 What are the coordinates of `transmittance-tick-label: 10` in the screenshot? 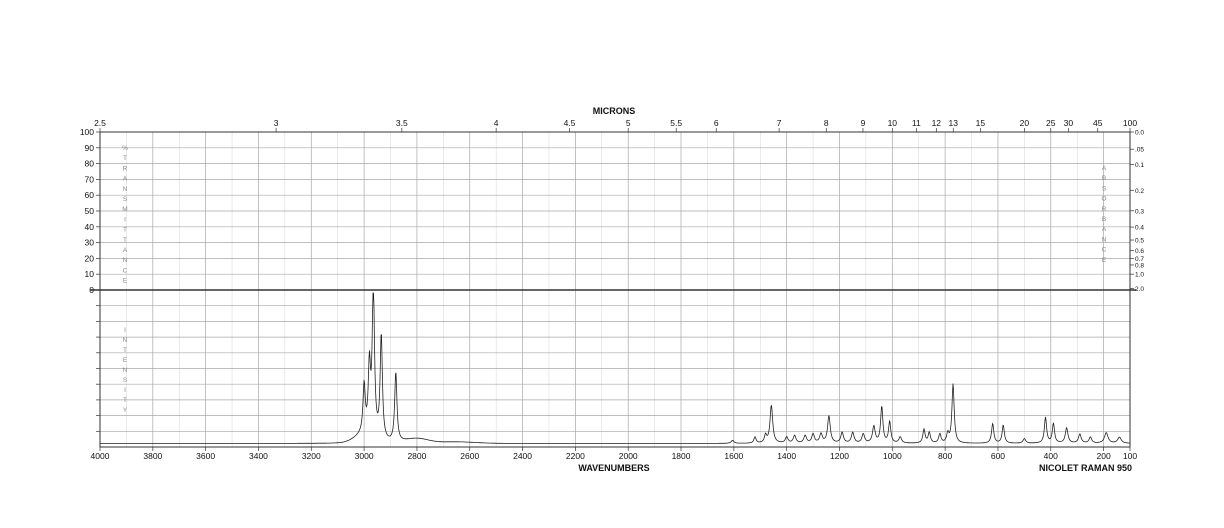 It's located at (90, 274).